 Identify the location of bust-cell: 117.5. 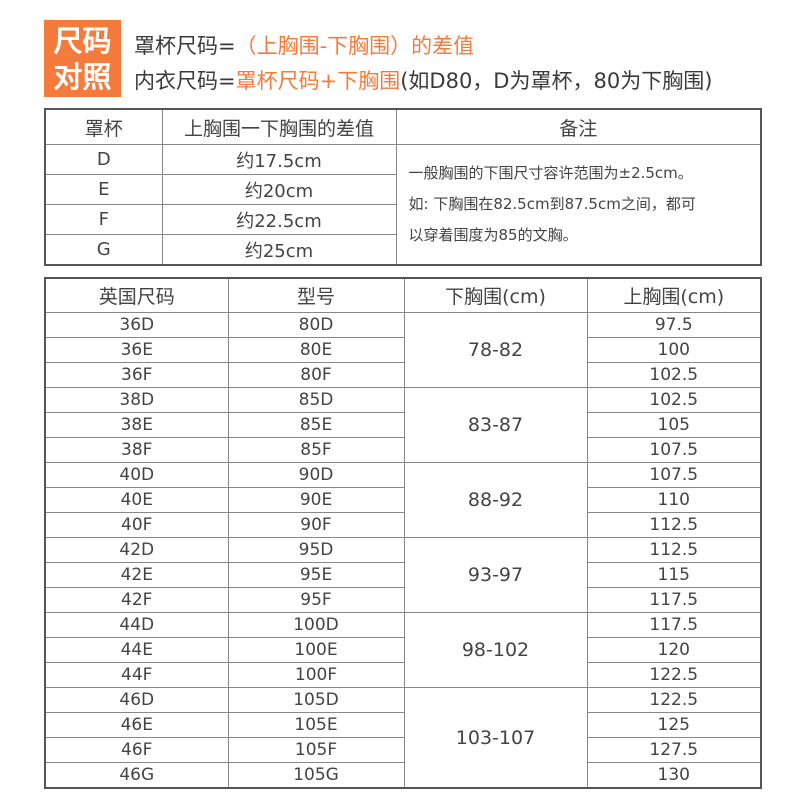
(674, 625).